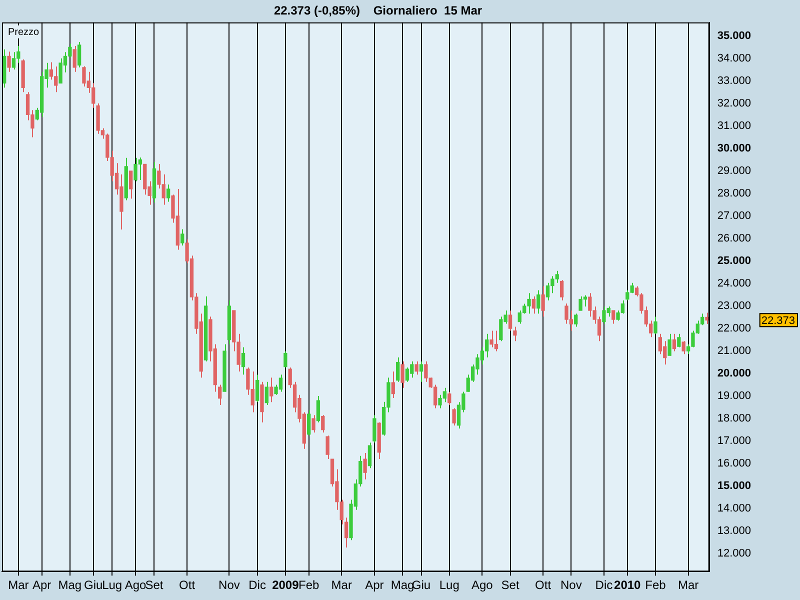 This screenshot has width=800, height=600. What do you see at coordinates (734, 554) in the screenshot?
I see `y-tick-label: 12.000` at bounding box center [734, 554].